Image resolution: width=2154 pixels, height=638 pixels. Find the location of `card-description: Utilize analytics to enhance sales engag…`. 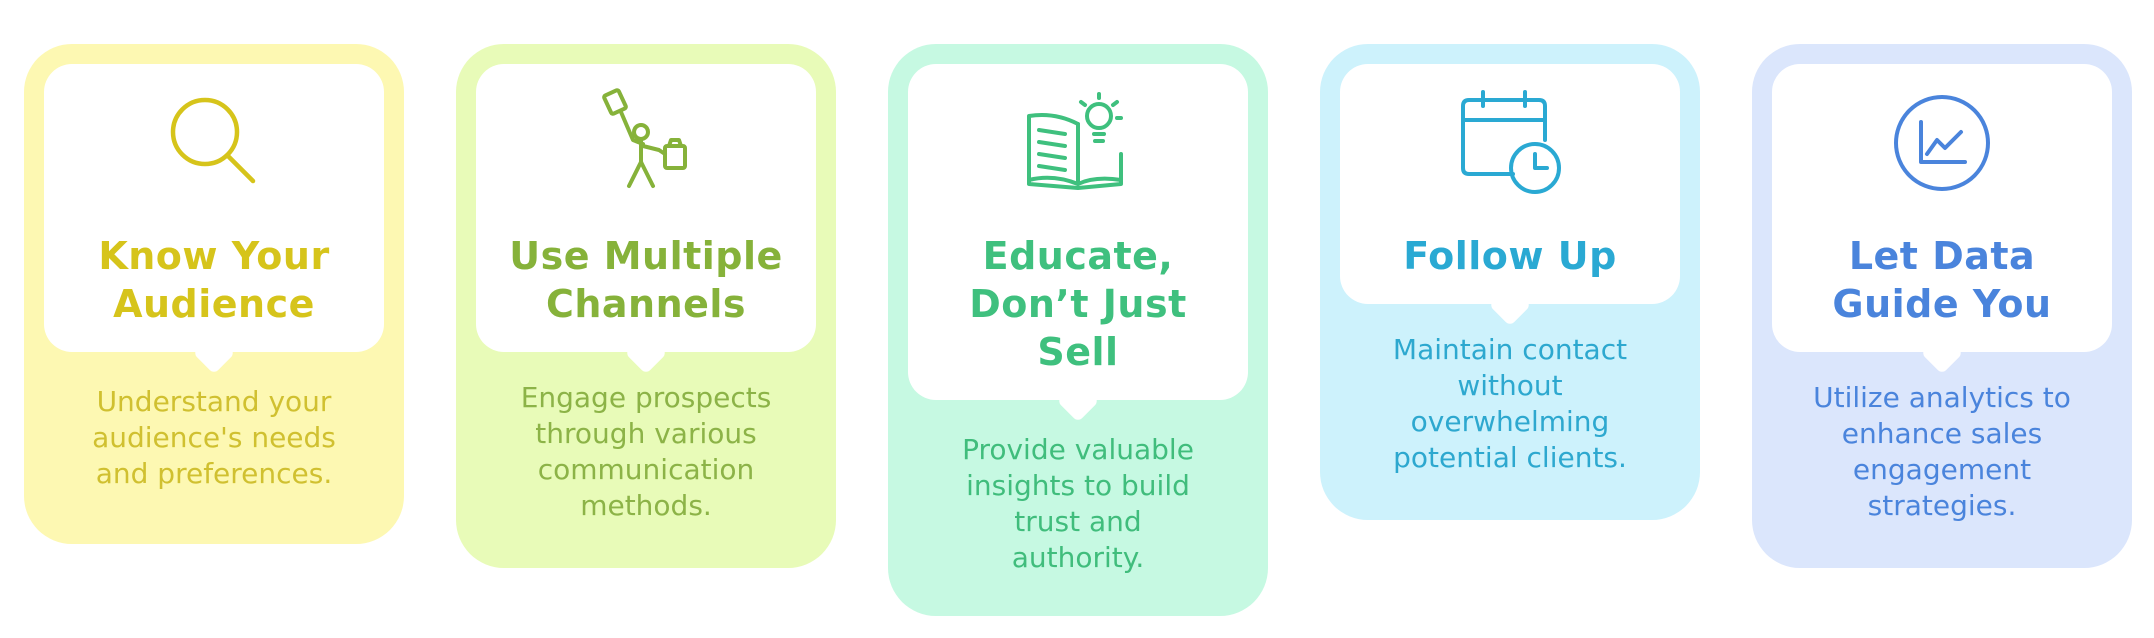

card-description: Utilize analytics to enhance sales engag… is located at coordinates (1942, 451).